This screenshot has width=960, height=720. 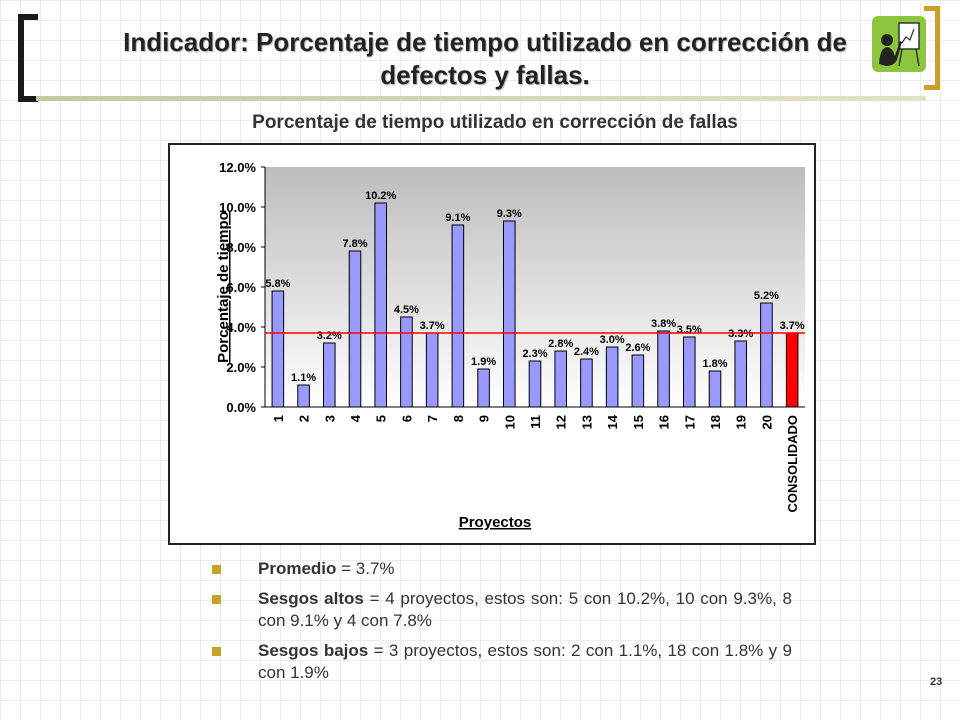 What do you see at coordinates (311, 598) in the screenshot?
I see `bullet-label: Sesgos altos` at bounding box center [311, 598].